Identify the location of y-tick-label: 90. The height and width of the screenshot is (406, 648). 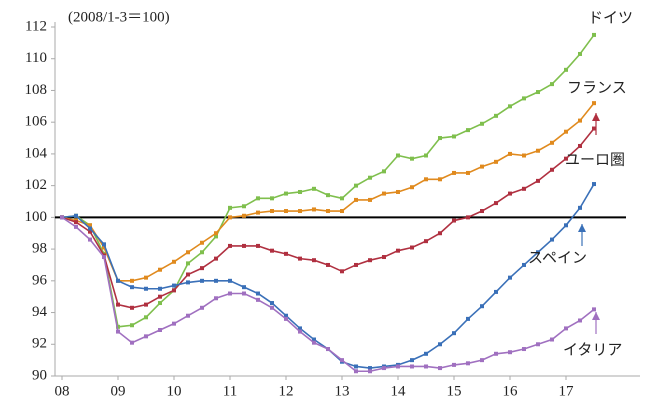
(39, 375).